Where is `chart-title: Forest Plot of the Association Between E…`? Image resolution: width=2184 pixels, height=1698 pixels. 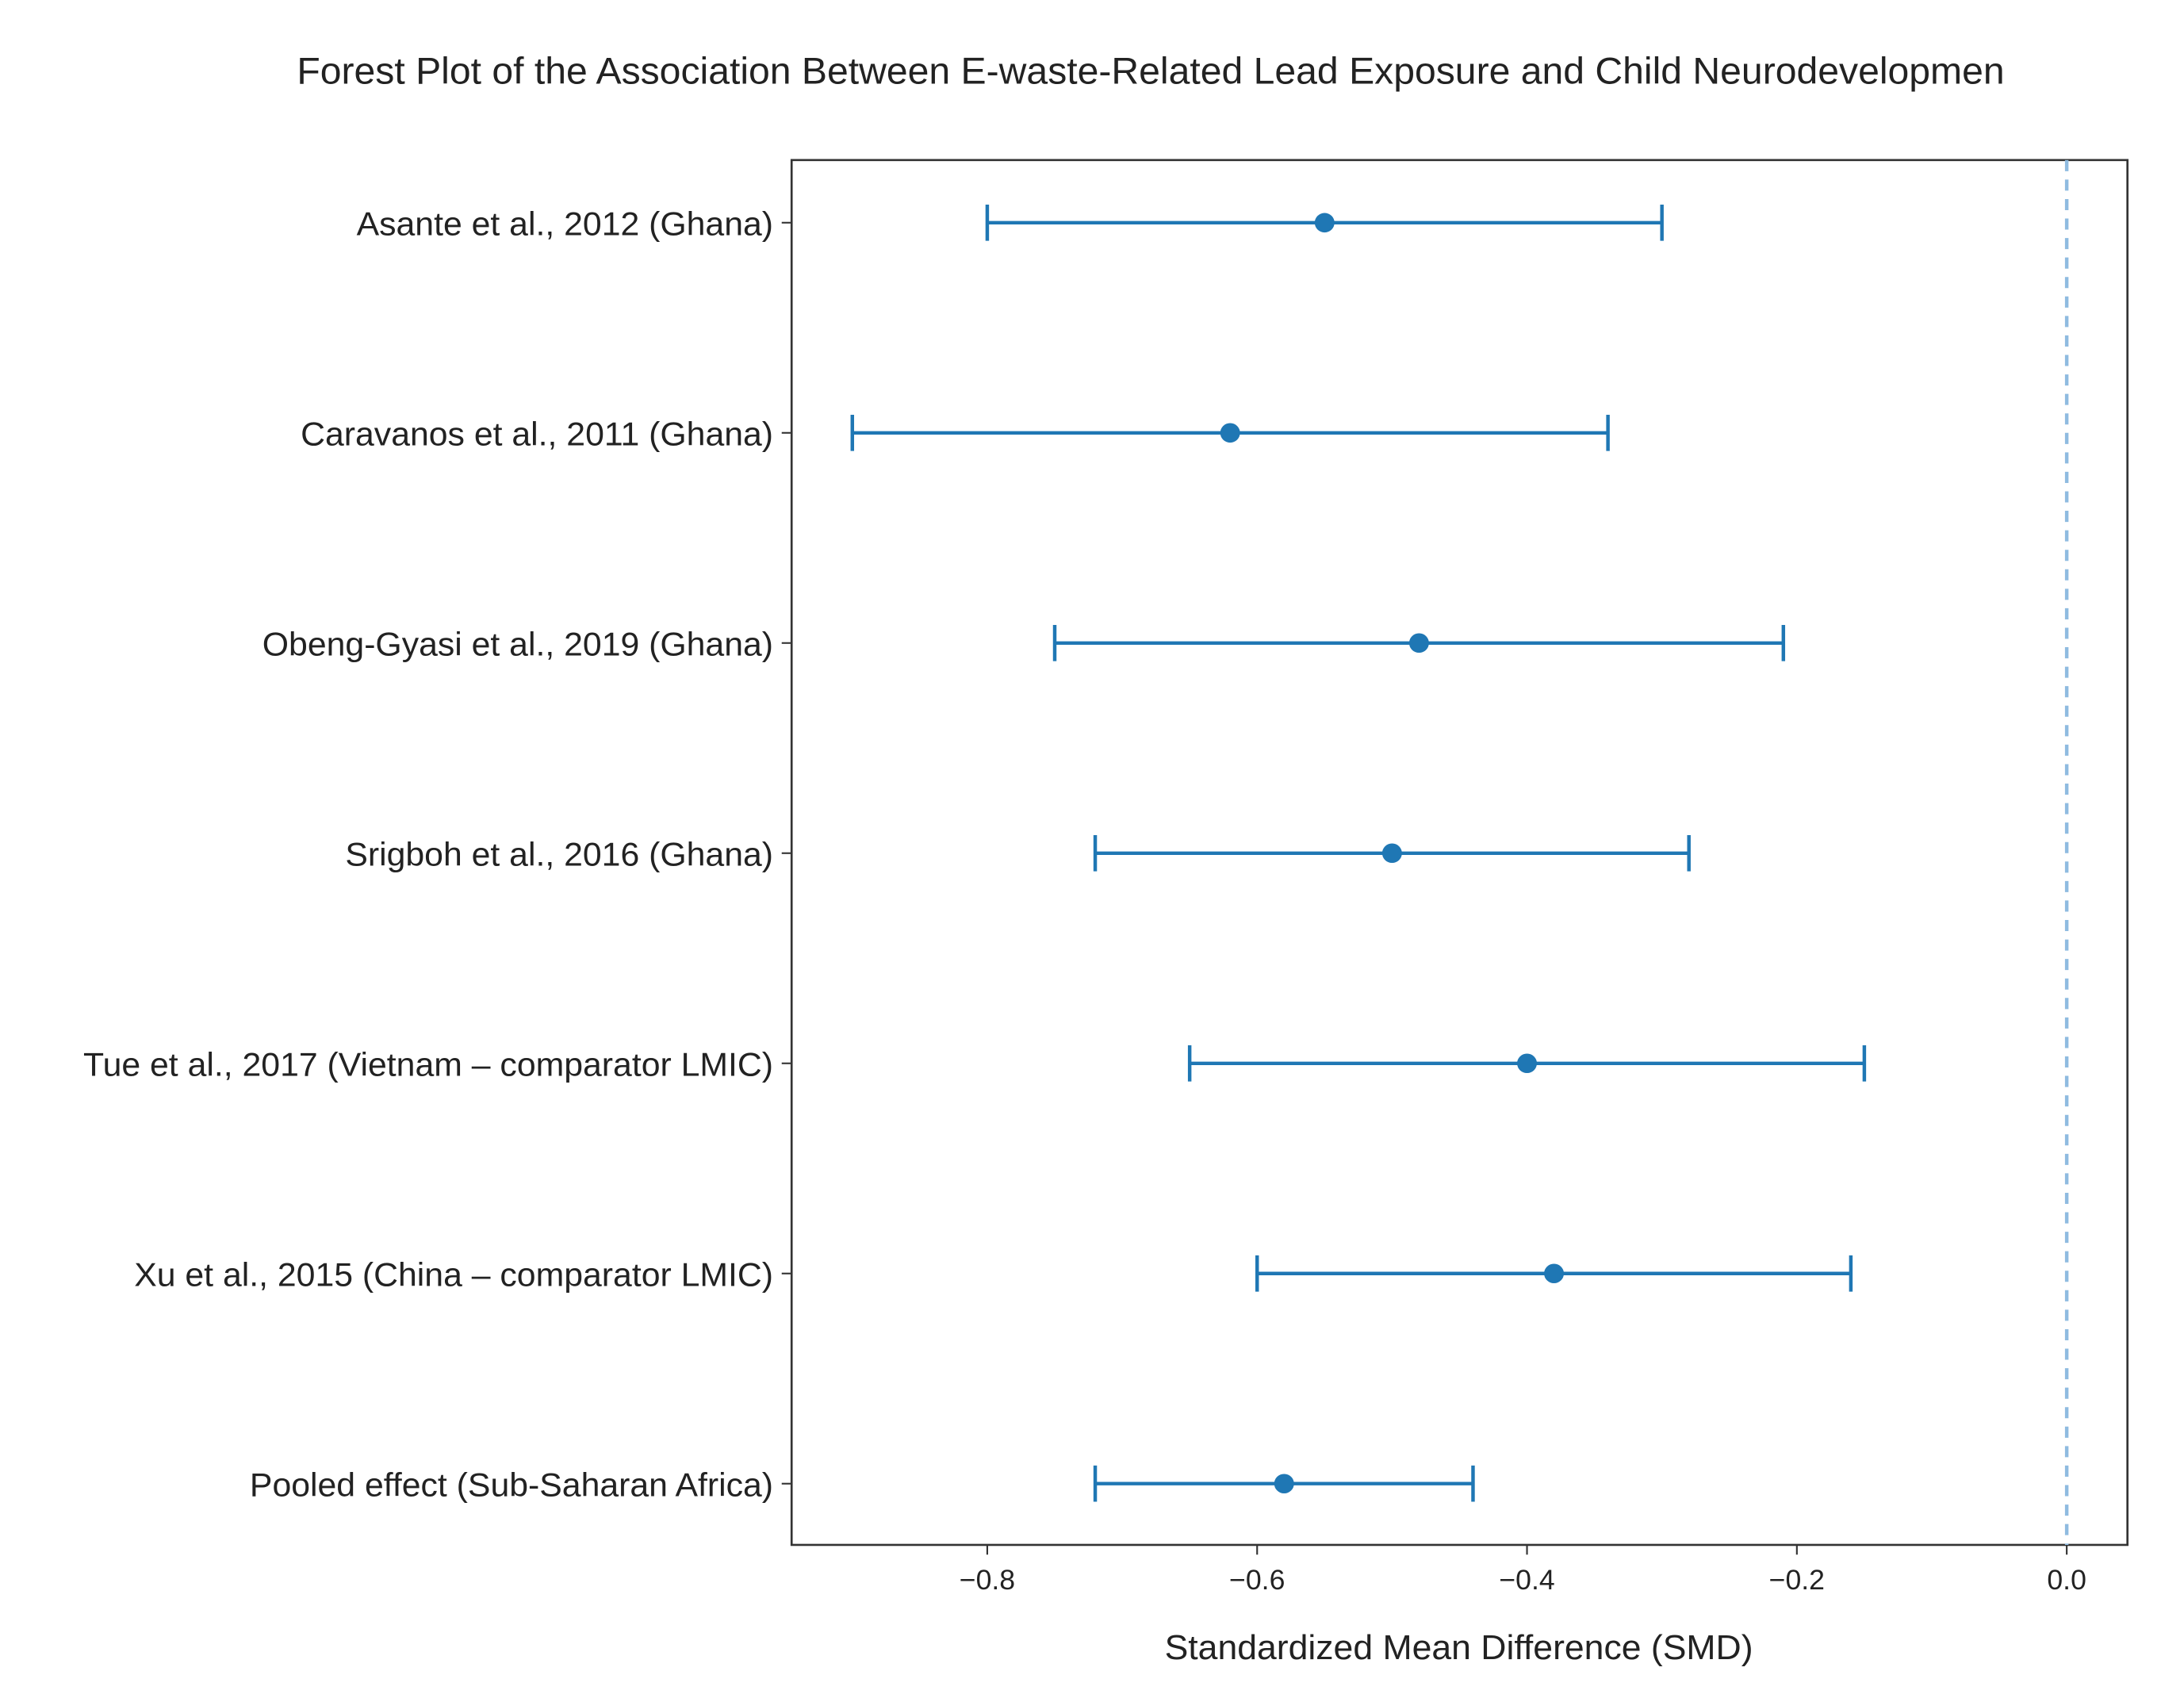
chart-title: Forest Plot of the Association Between E… is located at coordinates (1150, 72).